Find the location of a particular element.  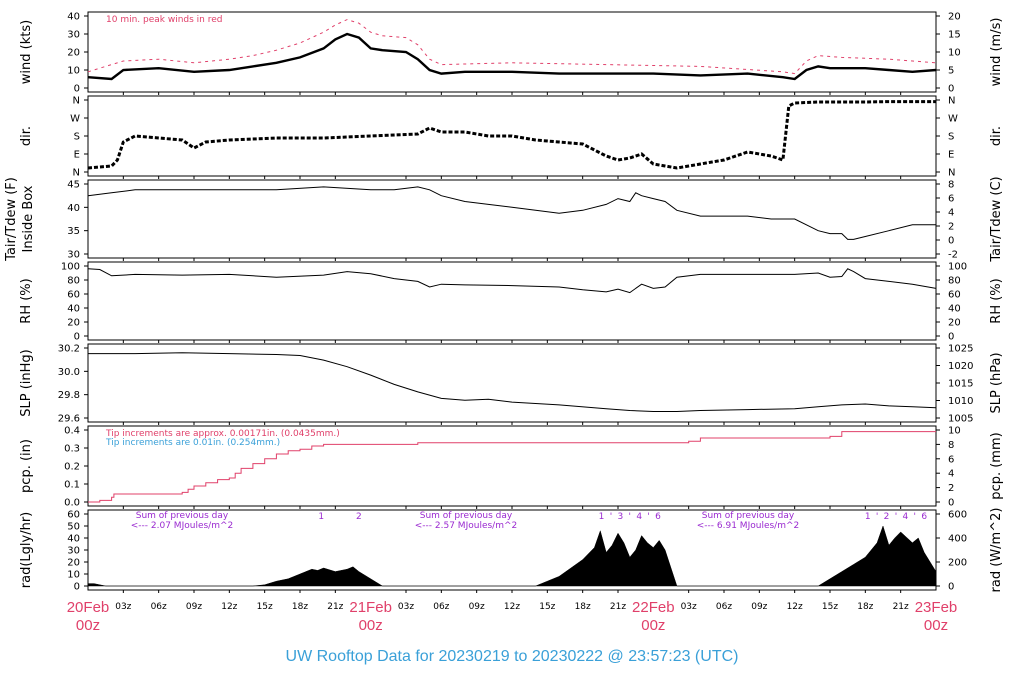

left-tick-label: 0.3 is located at coordinates (72, 449).